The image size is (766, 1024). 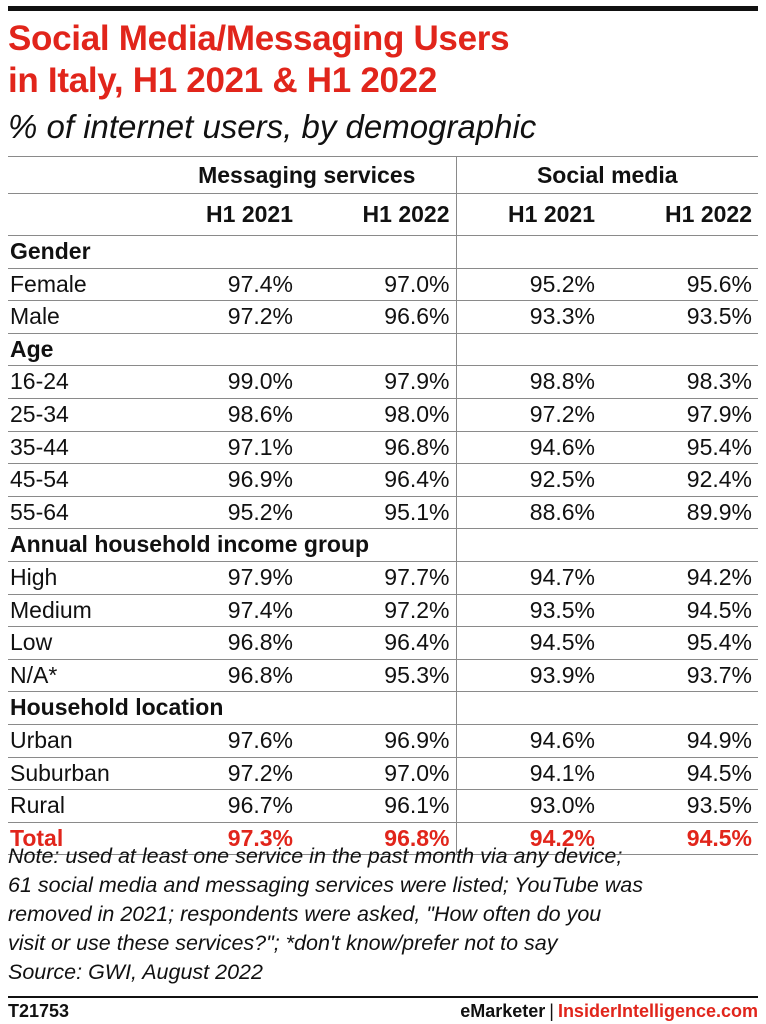 I want to click on value-cell: 94.1%, so click(x=528, y=774).